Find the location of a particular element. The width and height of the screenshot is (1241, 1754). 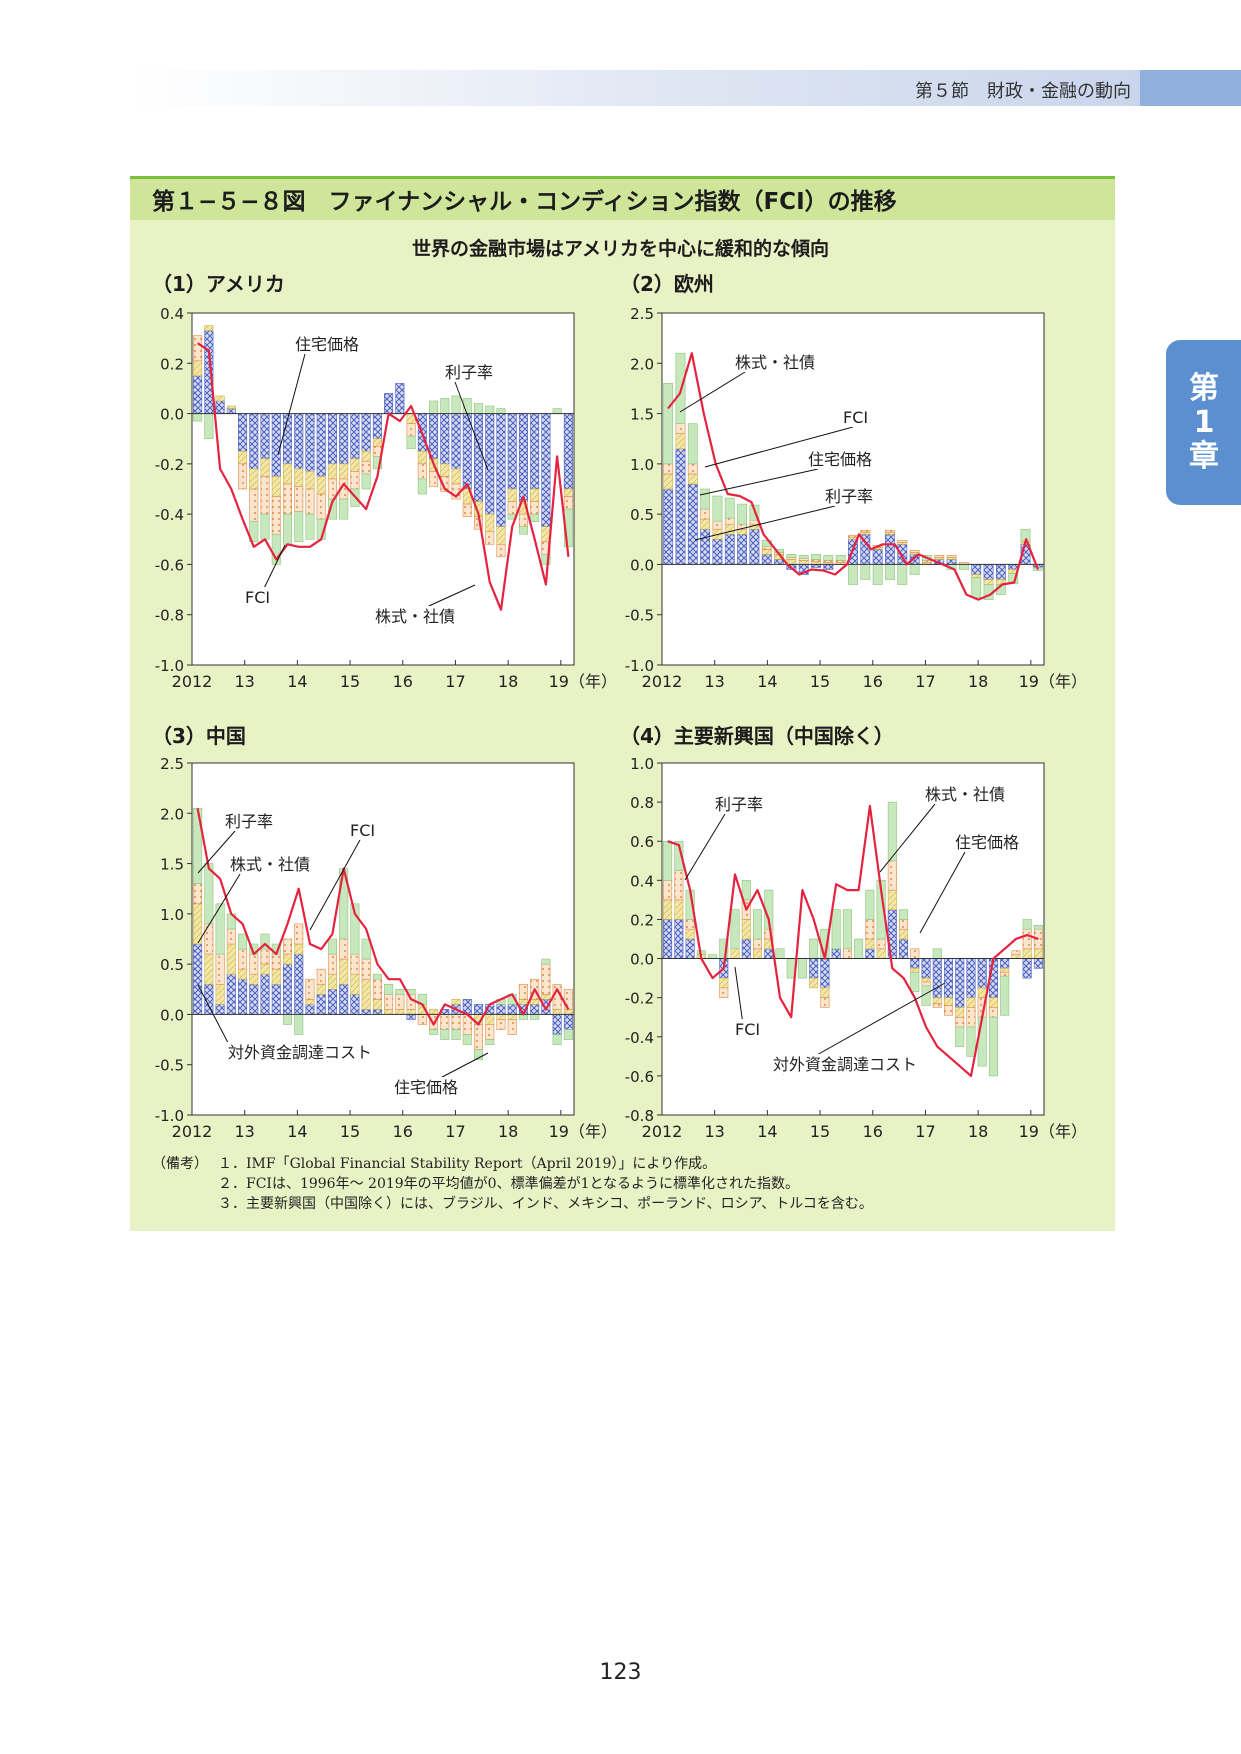

chapter-label-line2: 1 is located at coordinates (1204, 422).